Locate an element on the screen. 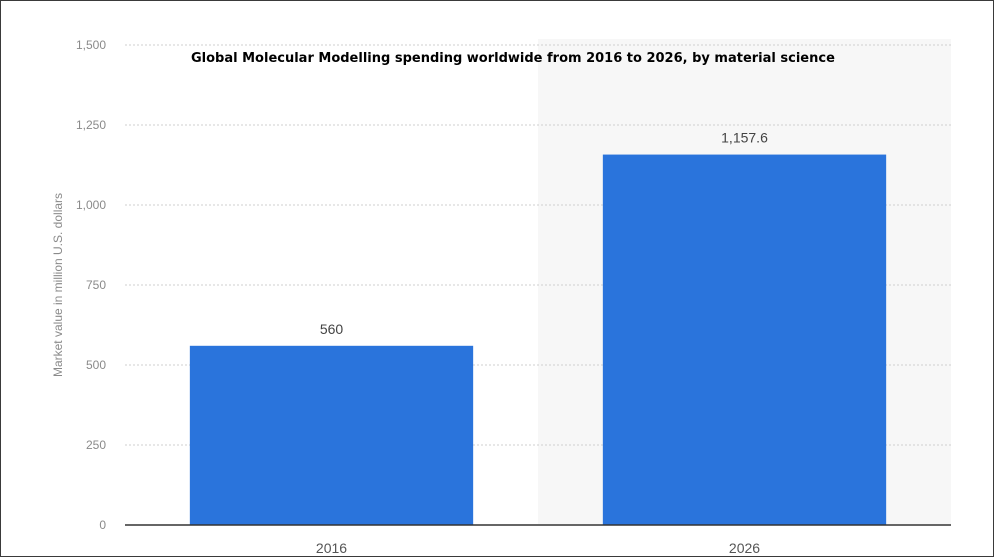  category-label-2026: 2026 is located at coordinates (744, 548).